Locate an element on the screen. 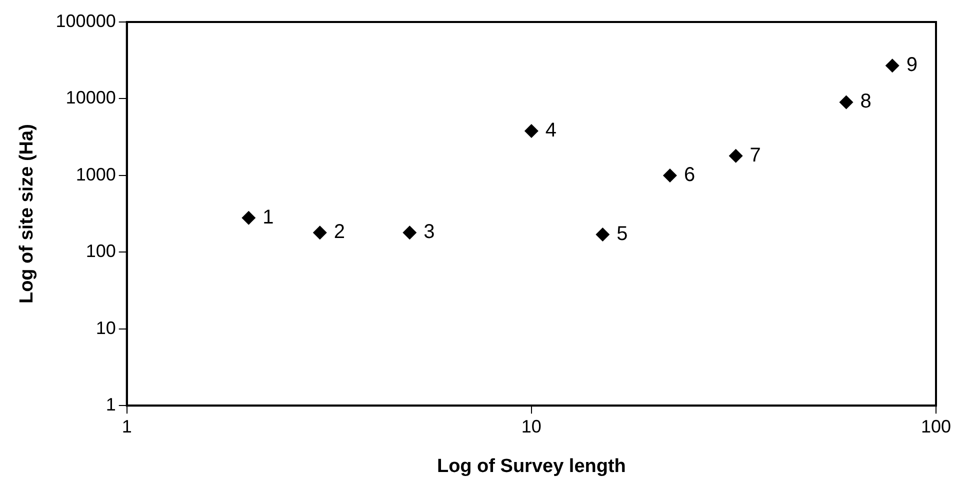 Image resolution: width=966 pixels, height=494 pixels. annotation: 2 is located at coordinates (340, 232).